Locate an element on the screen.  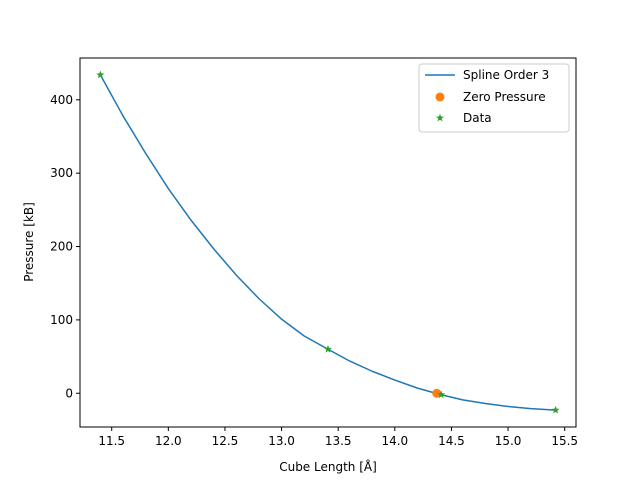
y-axis-label: Pressure [kB] is located at coordinates (29, 242).